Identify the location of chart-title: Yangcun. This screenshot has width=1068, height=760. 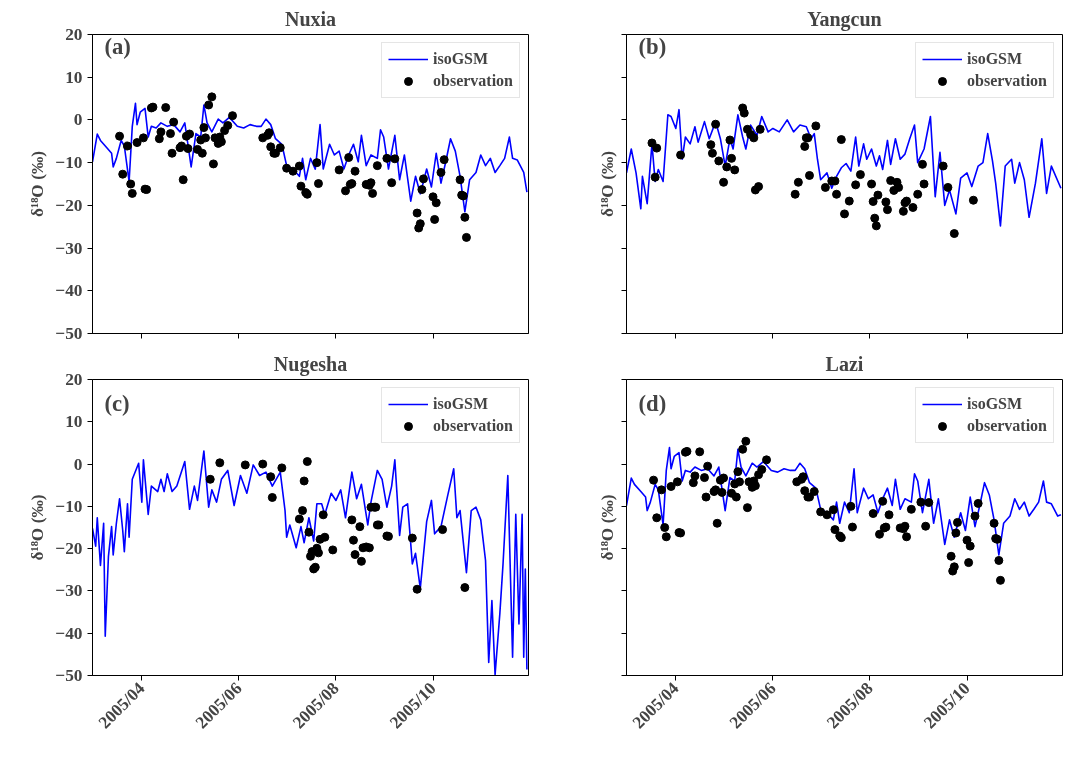
(844, 19).